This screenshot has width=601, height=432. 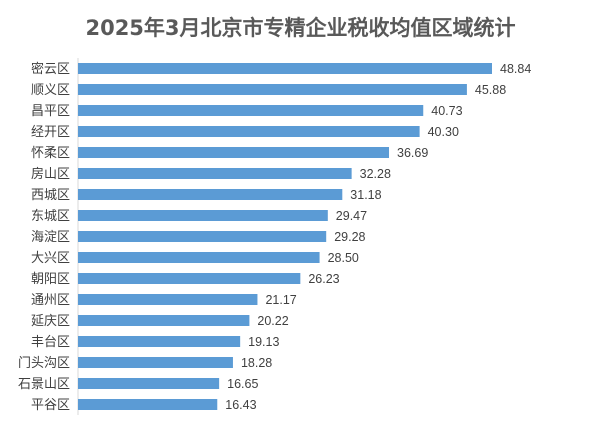 What do you see at coordinates (50, 132) in the screenshot?
I see `category-label: 经开区` at bounding box center [50, 132].